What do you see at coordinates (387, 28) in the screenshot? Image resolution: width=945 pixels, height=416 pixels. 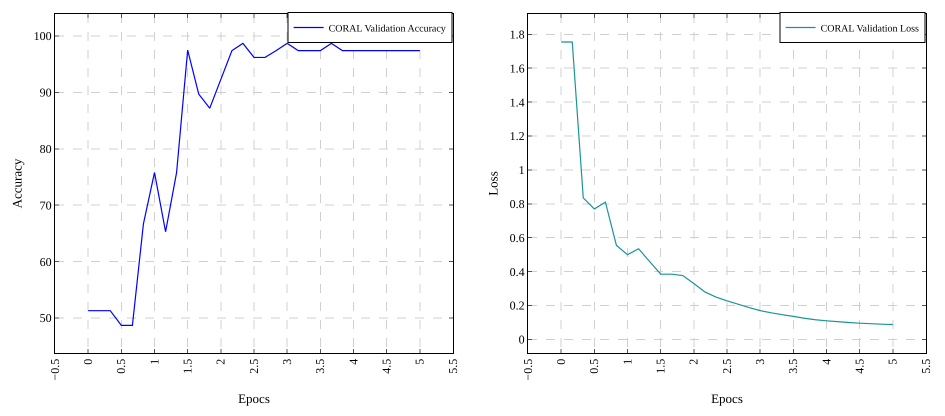 I see `legend-label: CORAL Validation Accuracy` at bounding box center [387, 28].